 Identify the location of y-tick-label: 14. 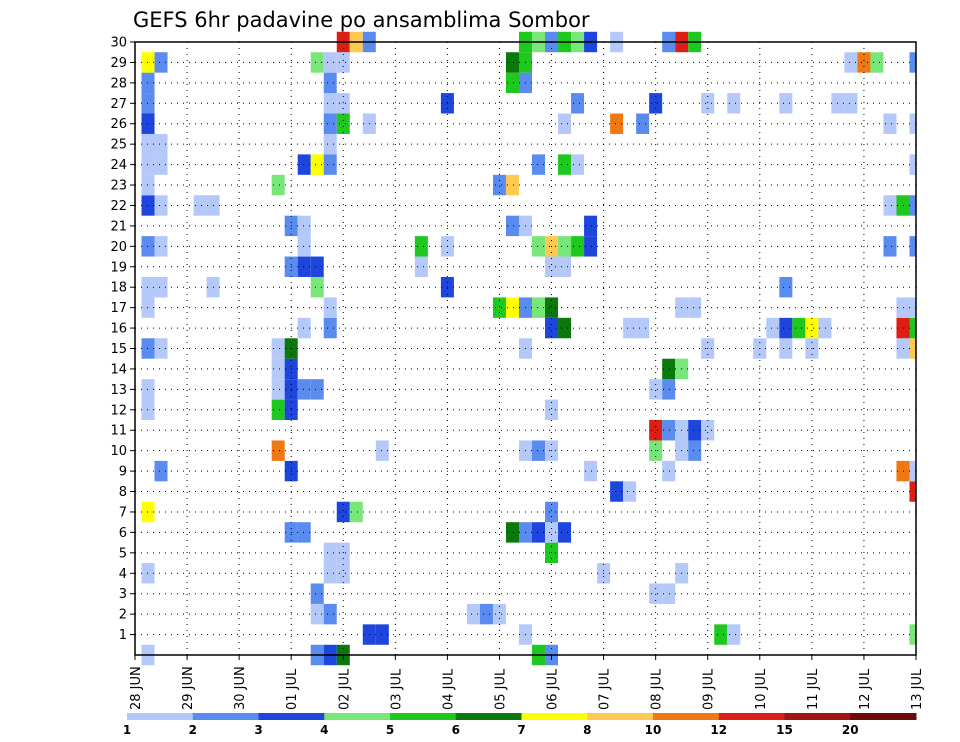
(118, 369).